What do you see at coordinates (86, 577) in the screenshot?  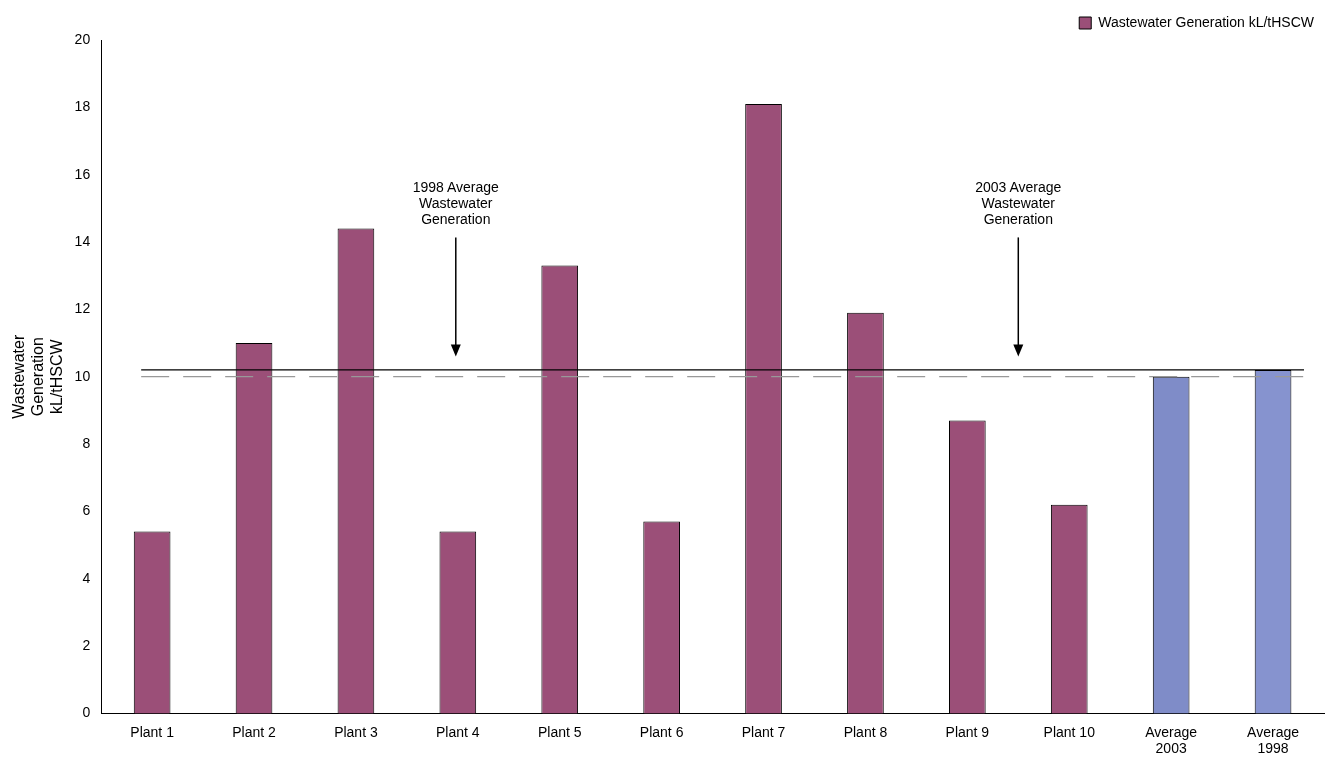 I see `y-tick-label: 4` at bounding box center [86, 577].